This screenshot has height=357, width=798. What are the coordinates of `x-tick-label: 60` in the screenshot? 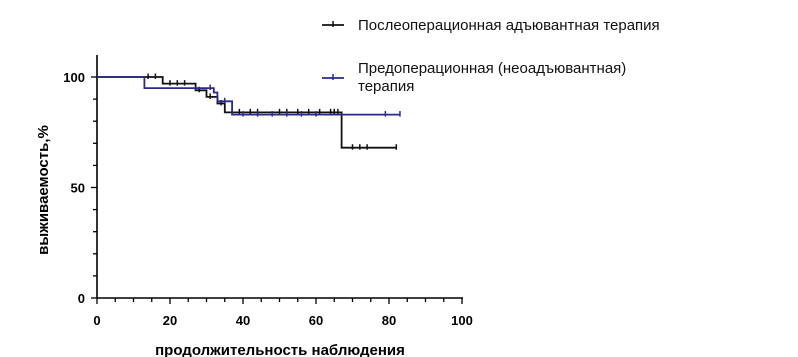 It's located at (316, 320).